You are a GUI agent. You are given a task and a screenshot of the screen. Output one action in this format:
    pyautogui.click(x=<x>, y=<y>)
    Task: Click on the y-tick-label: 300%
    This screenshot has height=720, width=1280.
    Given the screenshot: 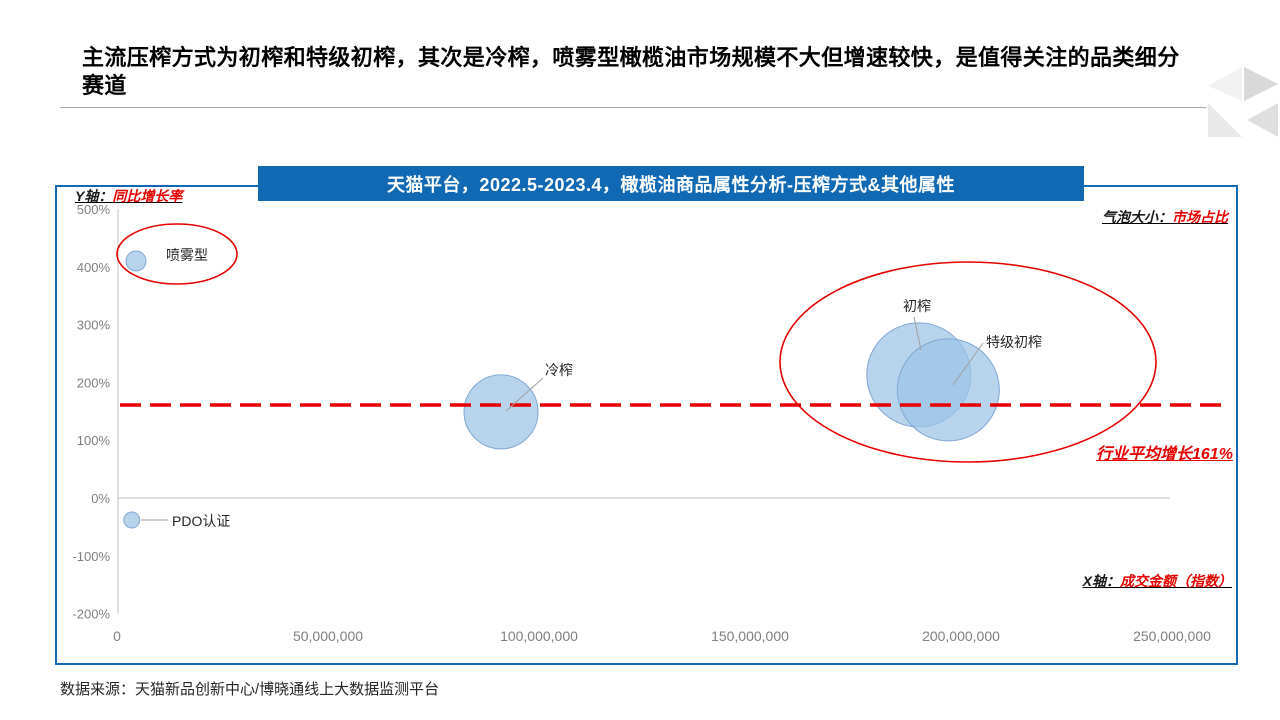 What is the action you would take?
    pyautogui.click(x=94, y=325)
    